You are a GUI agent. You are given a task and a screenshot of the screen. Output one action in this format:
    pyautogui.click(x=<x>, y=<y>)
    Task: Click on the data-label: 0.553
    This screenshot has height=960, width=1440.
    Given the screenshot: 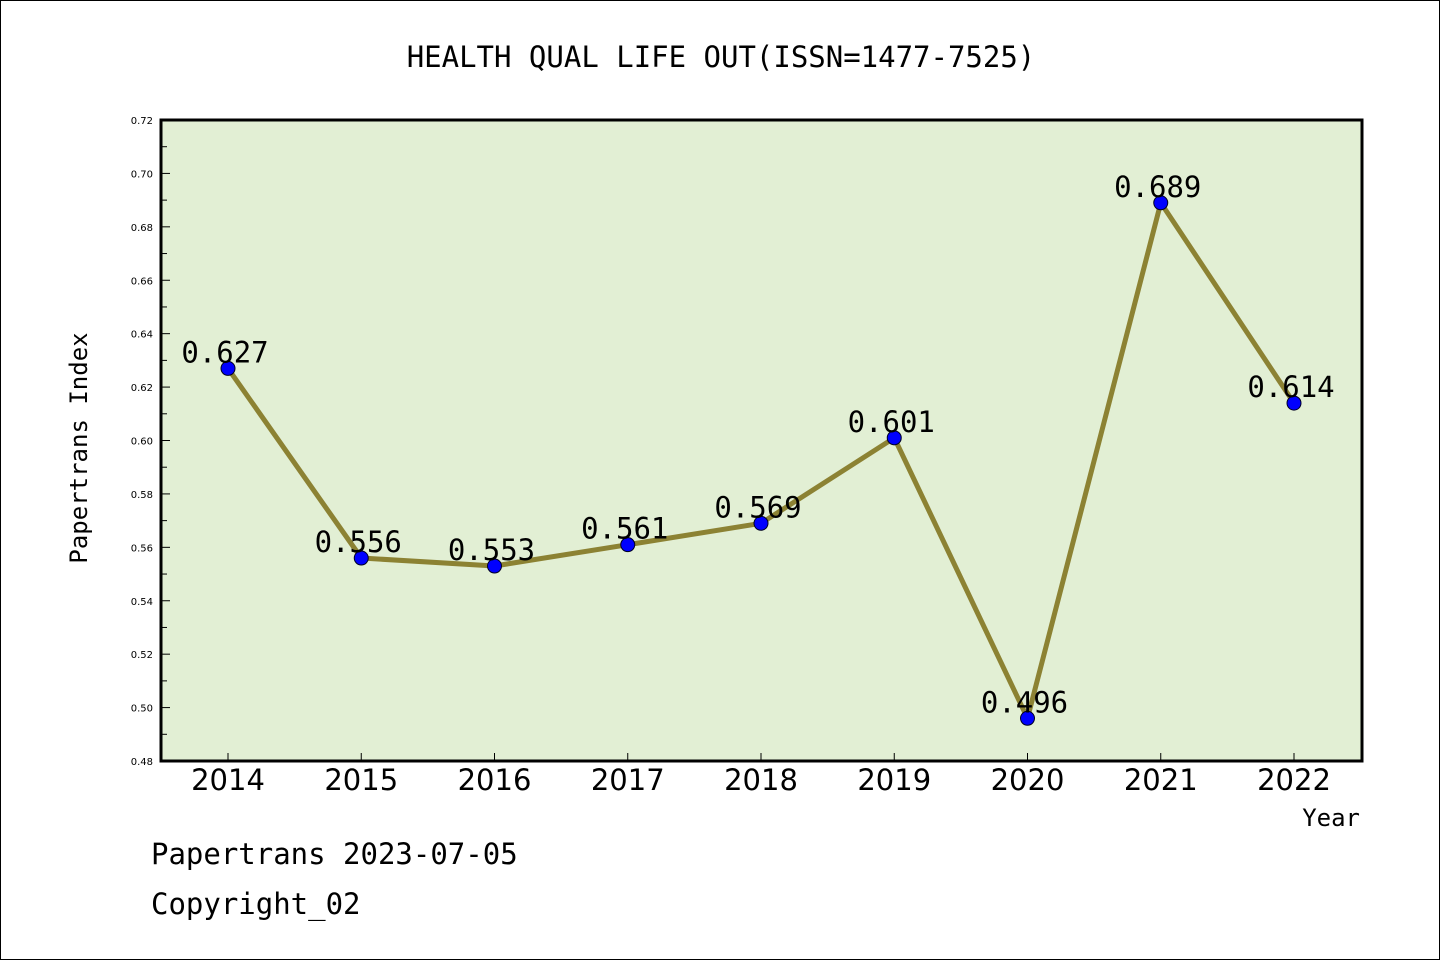 What is the action you would take?
    pyautogui.click(x=491, y=550)
    